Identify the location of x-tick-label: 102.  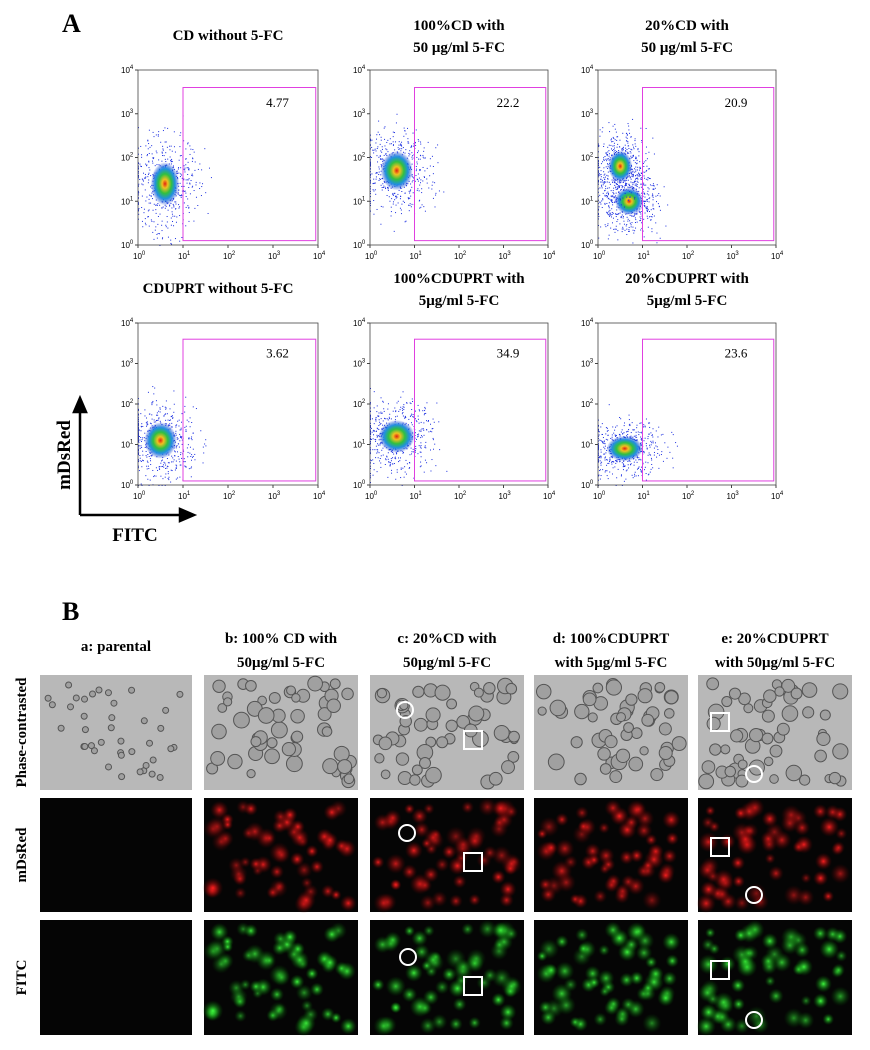
(229, 496).